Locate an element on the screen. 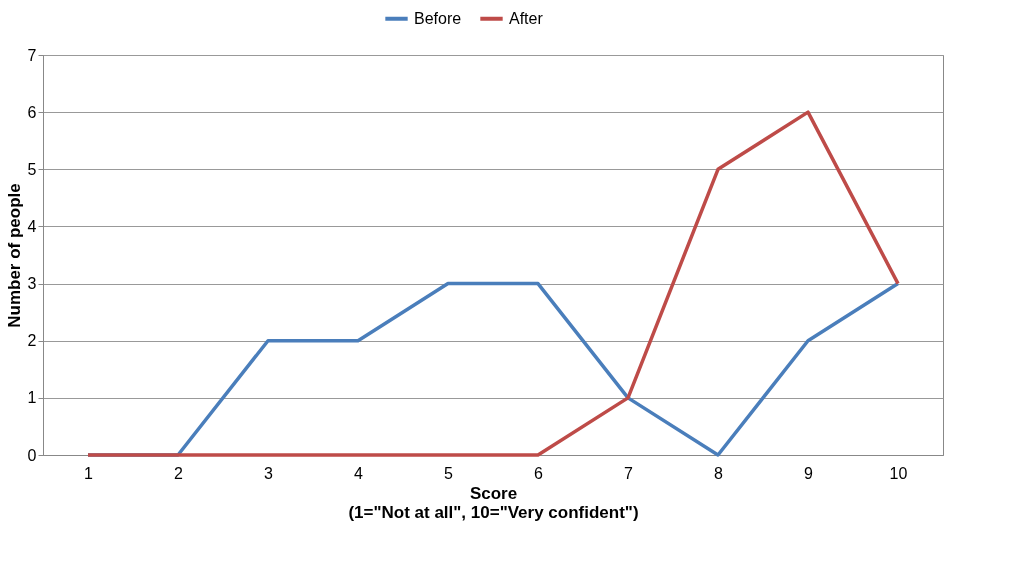  x-tick-label: 7 is located at coordinates (629, 473).